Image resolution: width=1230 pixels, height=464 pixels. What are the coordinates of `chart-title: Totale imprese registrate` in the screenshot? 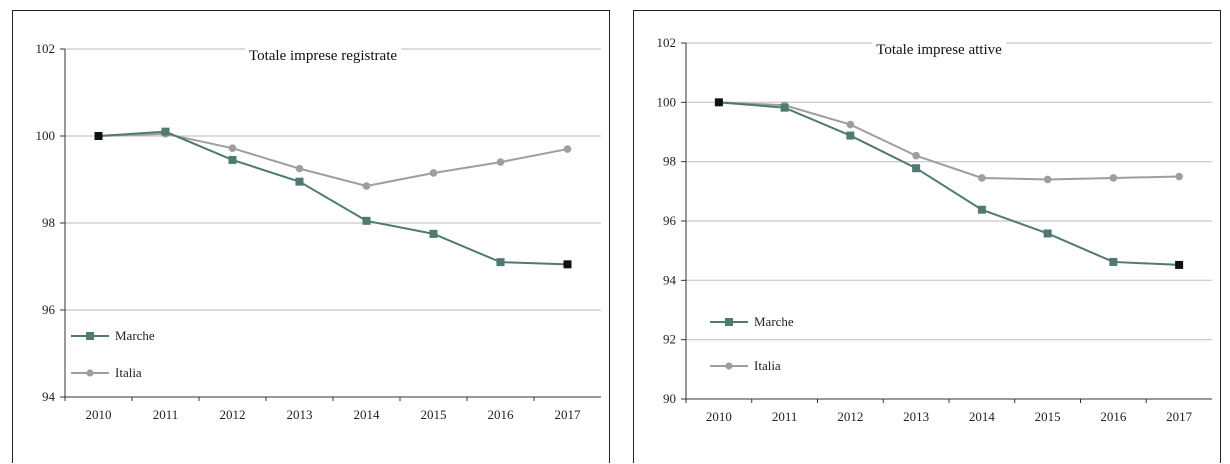 It's located at (323, 56).